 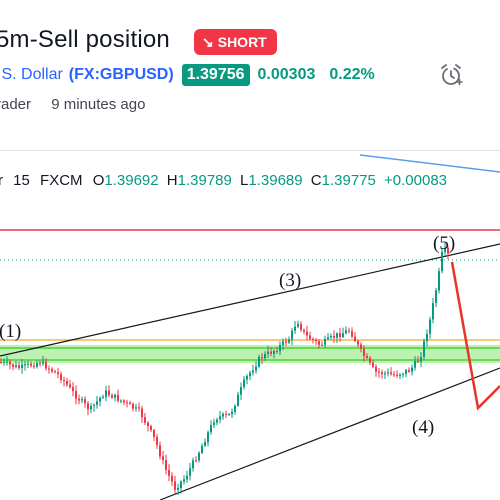 I want to click on legend-change: +0.00083, so click(x=416, y=180).